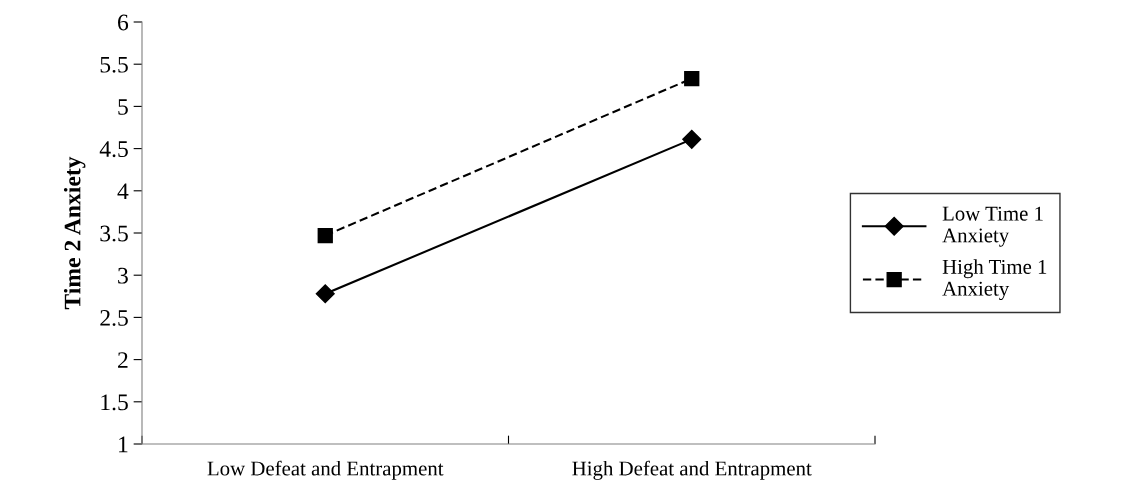  What do you see at coordinates (123, 444) in the screenshot?
I see `y-tick-label: 1` at bounding box center [123, 444].